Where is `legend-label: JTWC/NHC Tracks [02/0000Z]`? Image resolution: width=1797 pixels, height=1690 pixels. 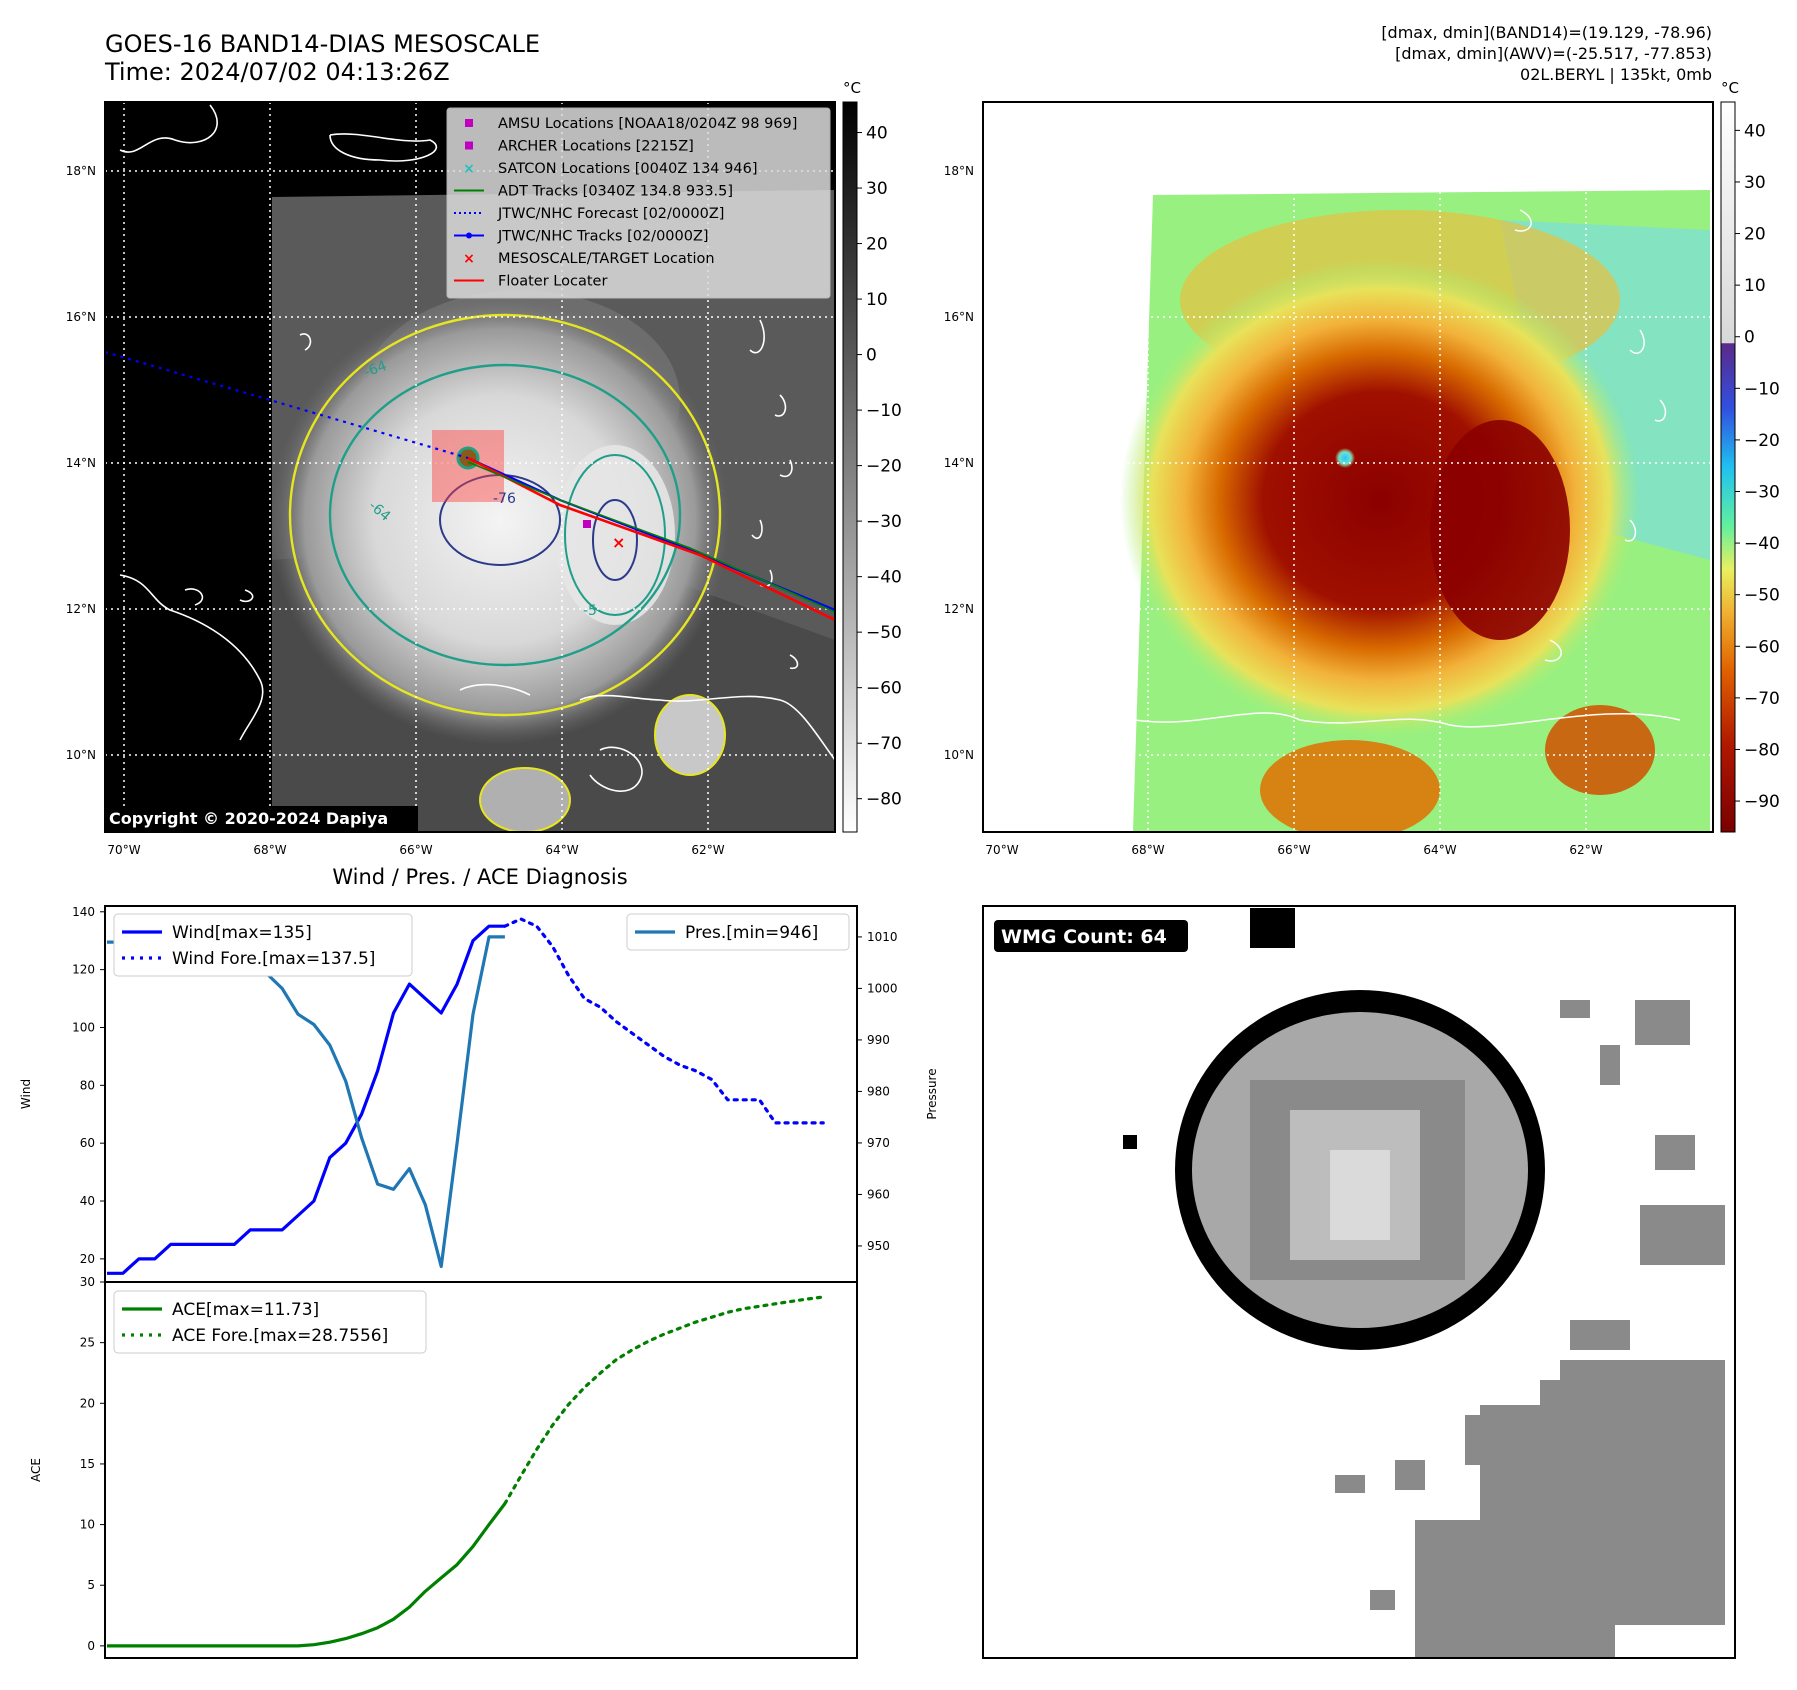
legend-label: JTWC/NHC Tracks [02/0000Z] is located at coordinates (603, 237).